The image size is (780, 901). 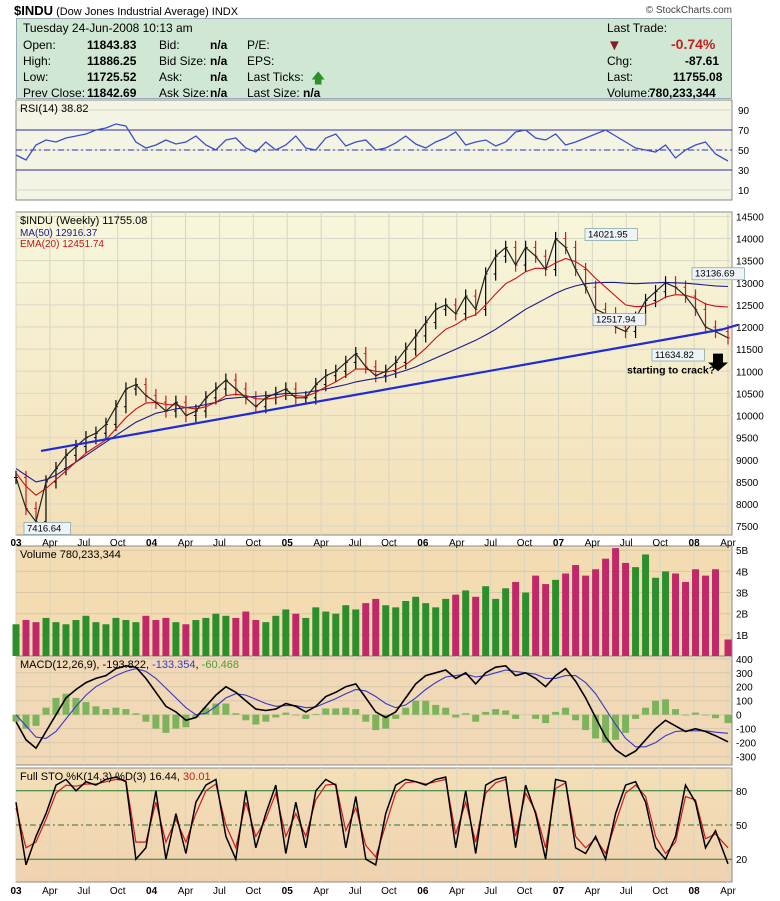 I want to click on last-size-label: Last Size:, so click(x=273, y=93).